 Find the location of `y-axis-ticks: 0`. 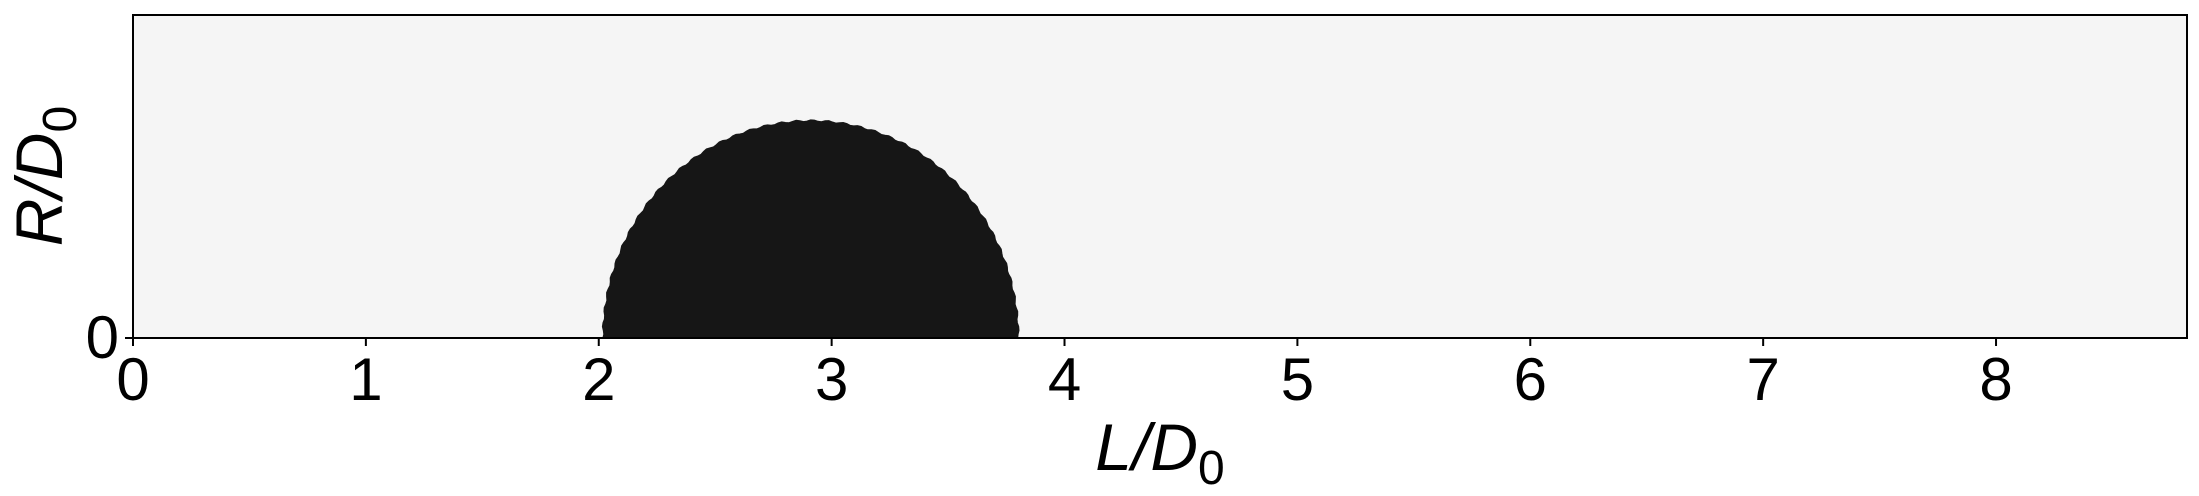

y-axis-ticks: 0 is located at coordinates (109, 337).